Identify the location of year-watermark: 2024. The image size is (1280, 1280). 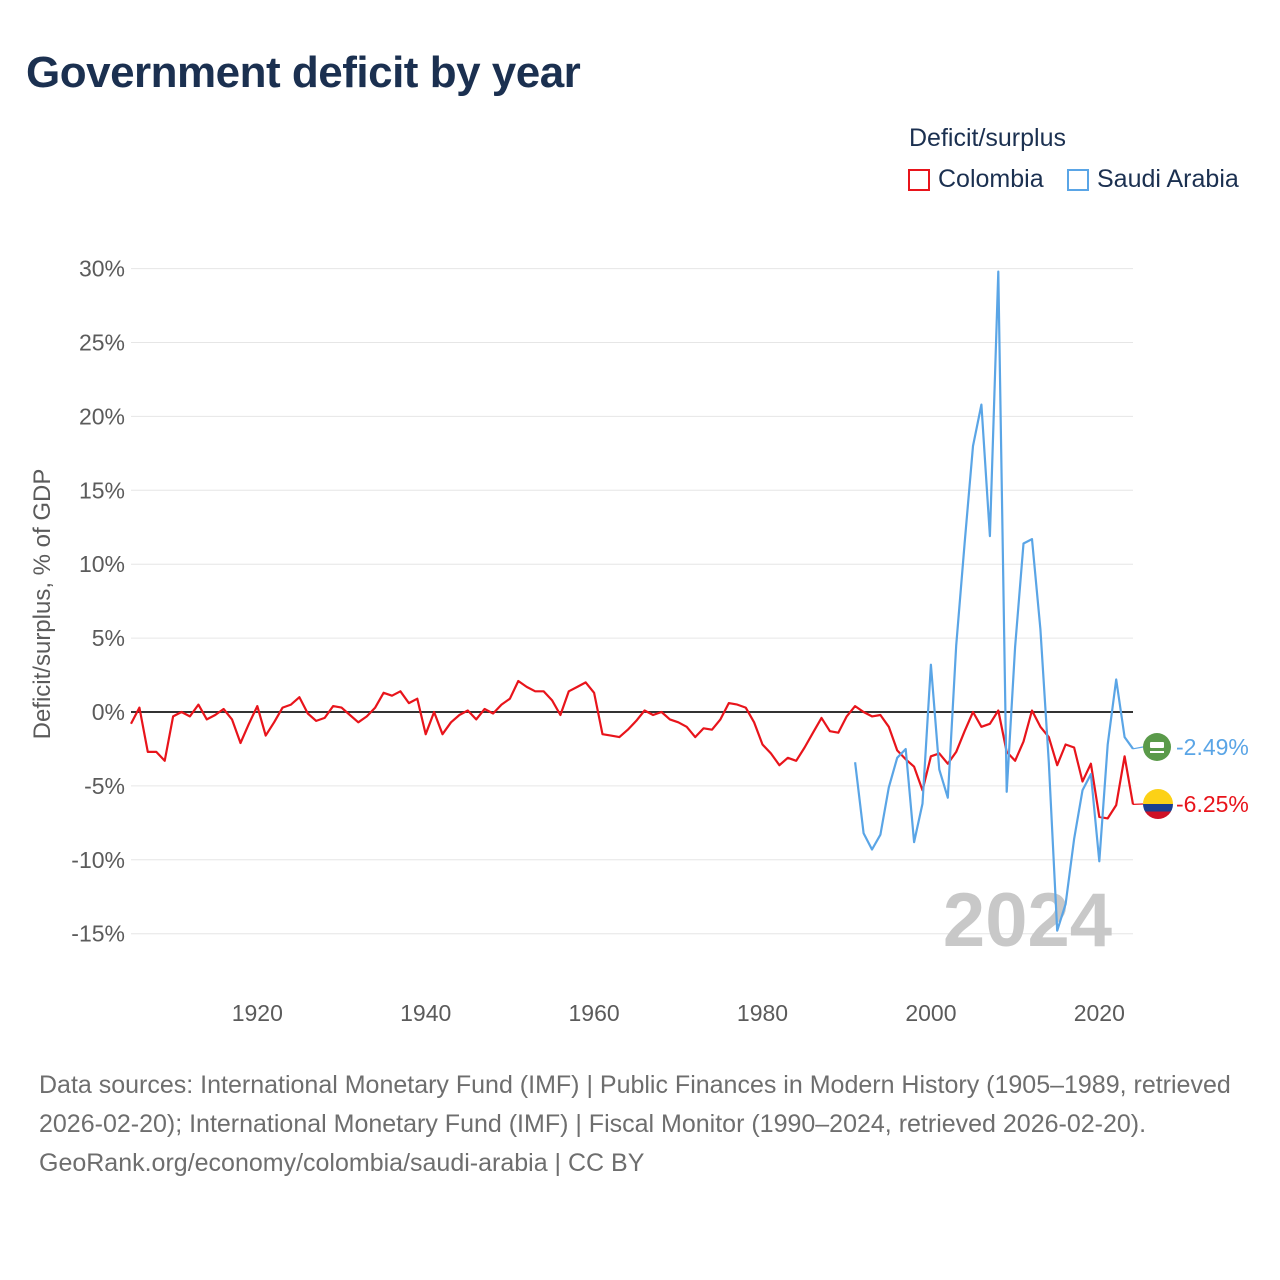
(1027, 920).